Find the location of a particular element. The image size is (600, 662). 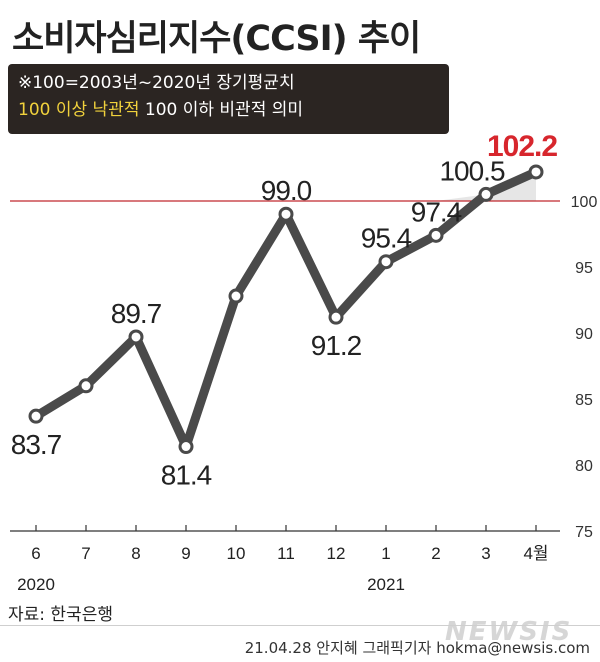

newsis-watermark: NEWSIS is located at coordinates (509, 632).